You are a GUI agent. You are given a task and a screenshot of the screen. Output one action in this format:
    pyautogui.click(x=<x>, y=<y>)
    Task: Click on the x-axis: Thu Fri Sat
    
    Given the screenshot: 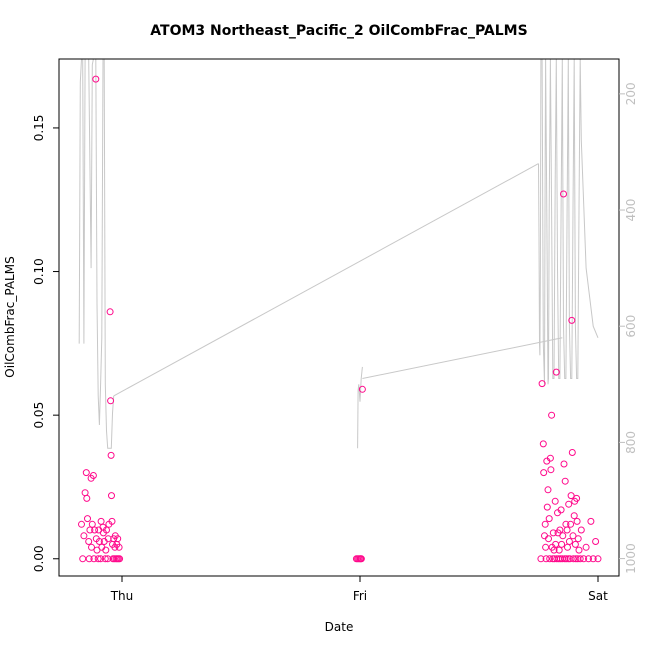 What is the action you would take?
    pyautogui.click(x=359, y=589)
    